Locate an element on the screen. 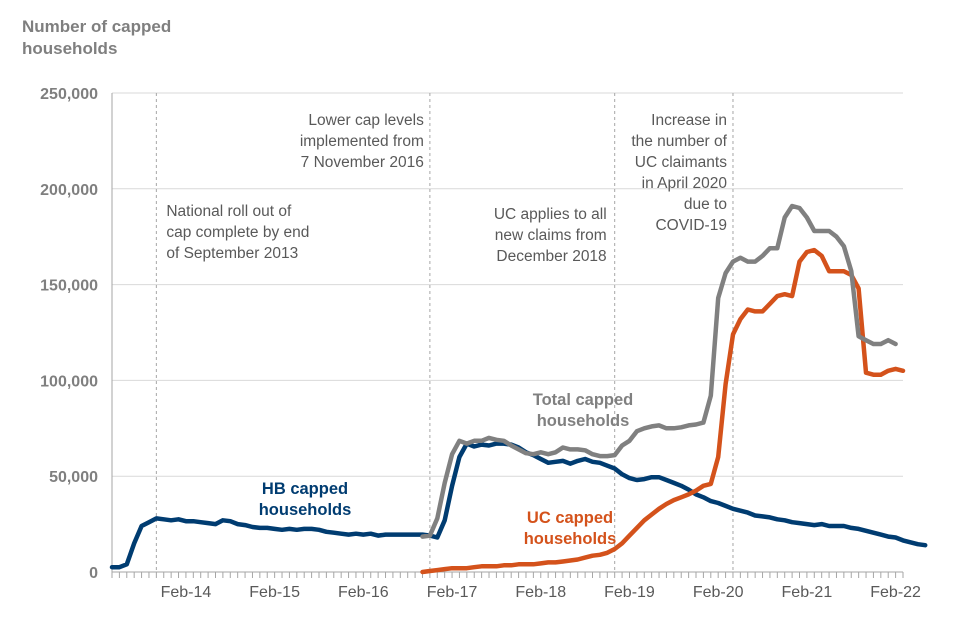 This screenshot has width=960, height=640. annotation-text: new claims from is located at coordinates (551, 235).